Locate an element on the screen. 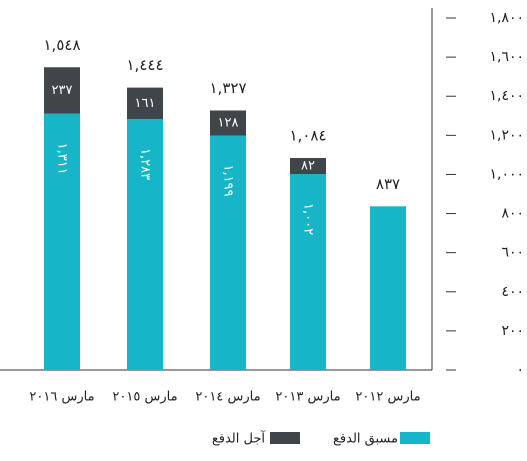  y-tick-label: ٦٠٠ is located at coordinates (512, 253).